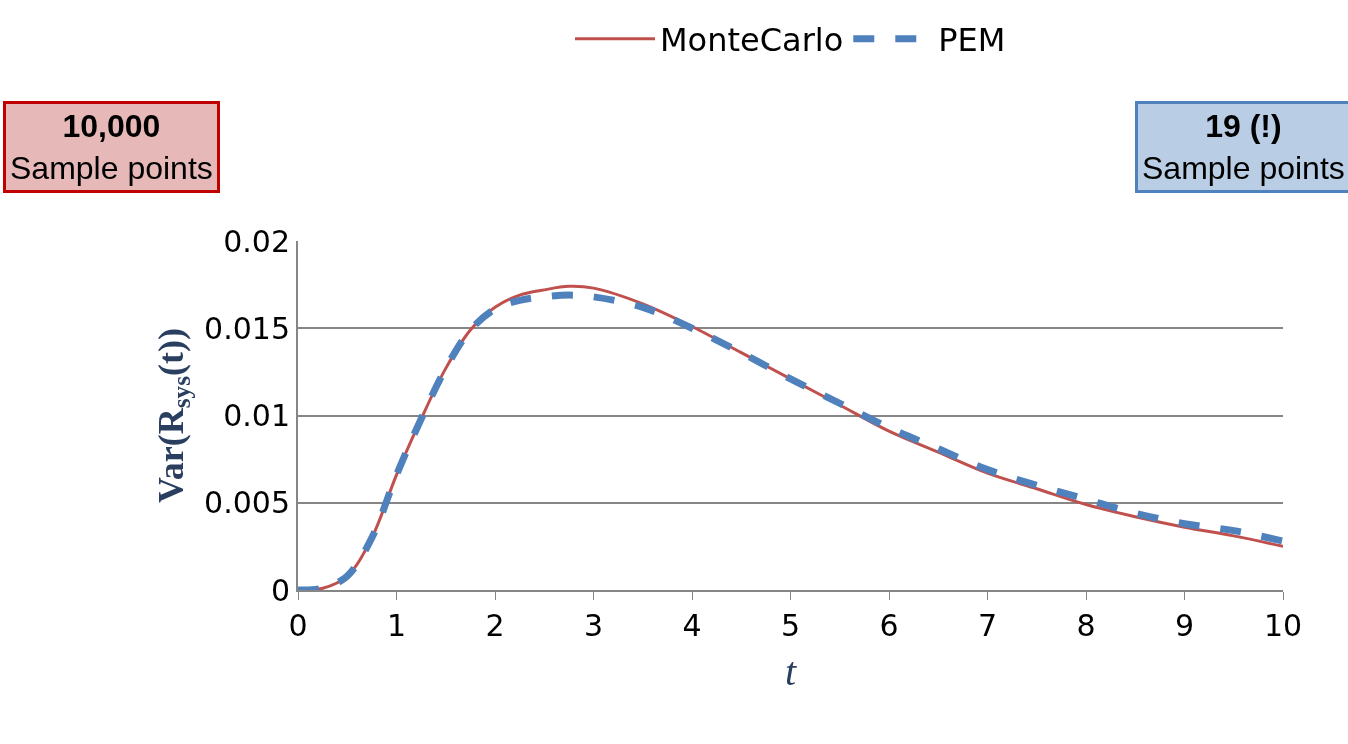 The height and width of the screenshot is (744, 1348). What do you see at coordinates (1184, 625) in the screenshot?
I see `x-tick-label: 9` at bounding box center [1184, 625].